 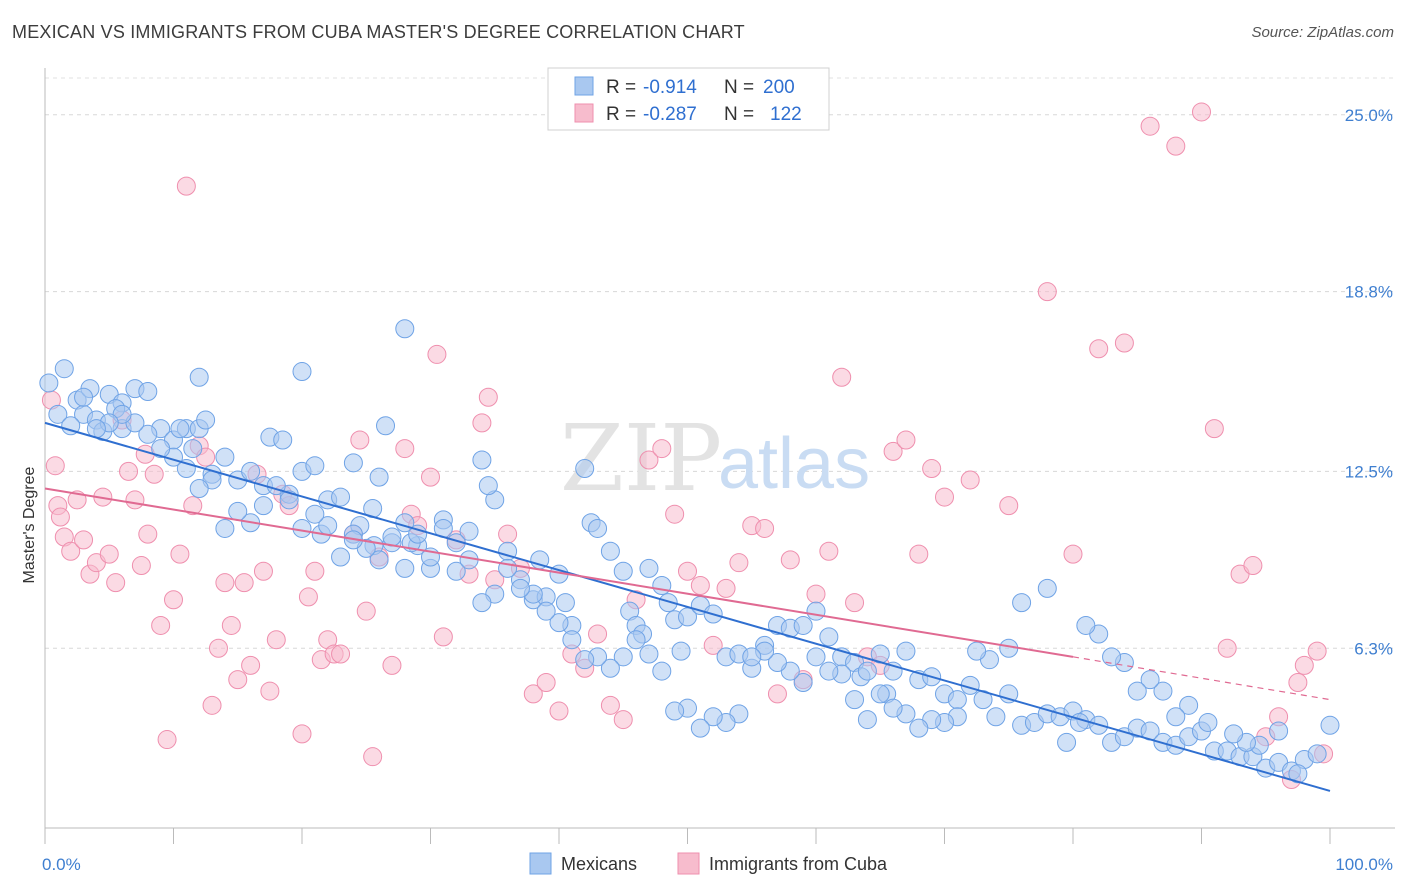 I want to click on cuba-trend-line, so click(x=559, y=572).